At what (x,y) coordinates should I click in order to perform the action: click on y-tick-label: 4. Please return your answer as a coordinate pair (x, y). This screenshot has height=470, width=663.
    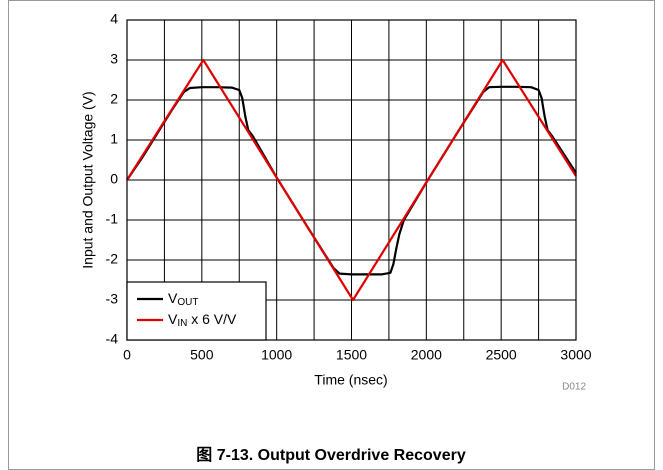
    Looking at the image, I should click on (114, 19).